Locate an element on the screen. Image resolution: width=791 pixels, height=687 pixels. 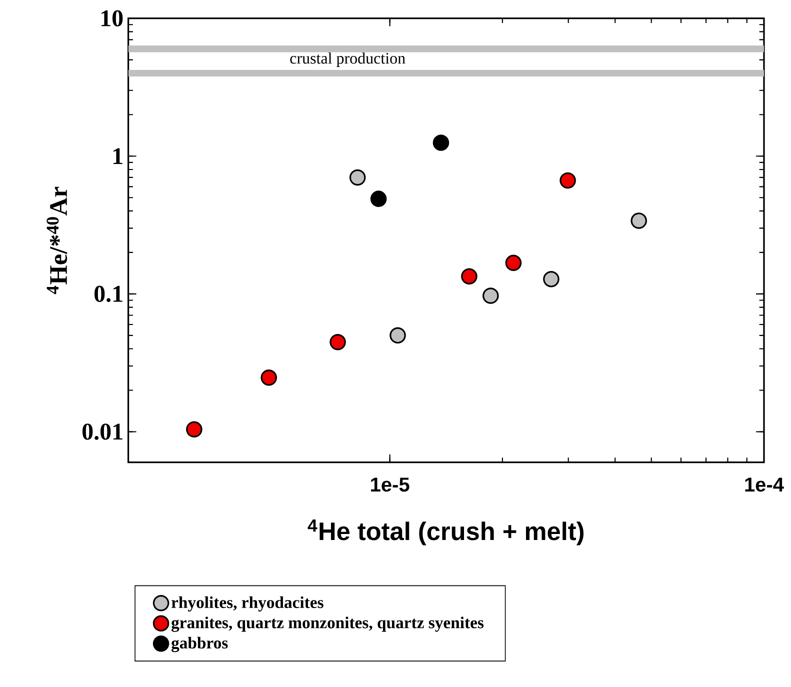
legend-label: gabbros is located at coordinates (199, 644).